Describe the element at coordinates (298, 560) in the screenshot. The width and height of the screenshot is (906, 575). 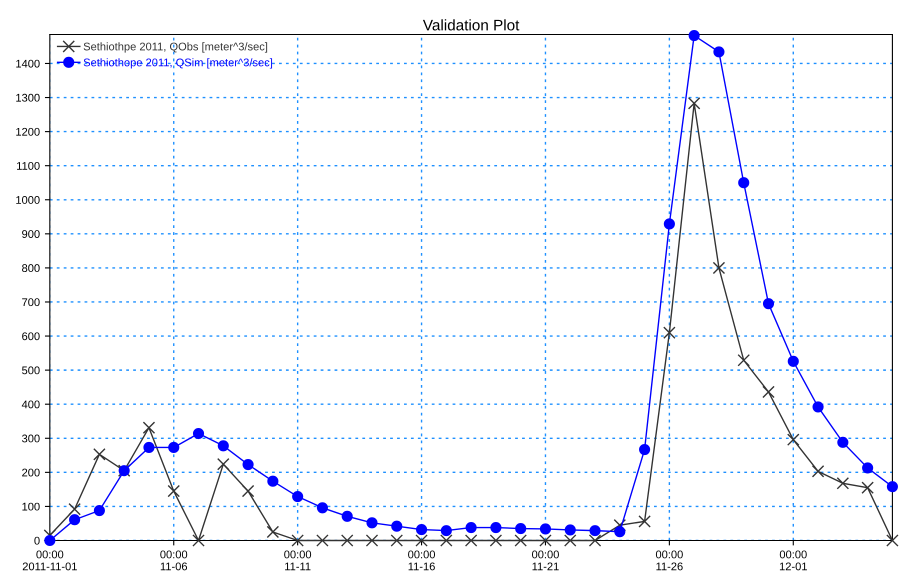
I see `x-tick-label: 00:00 11-11` at that location.